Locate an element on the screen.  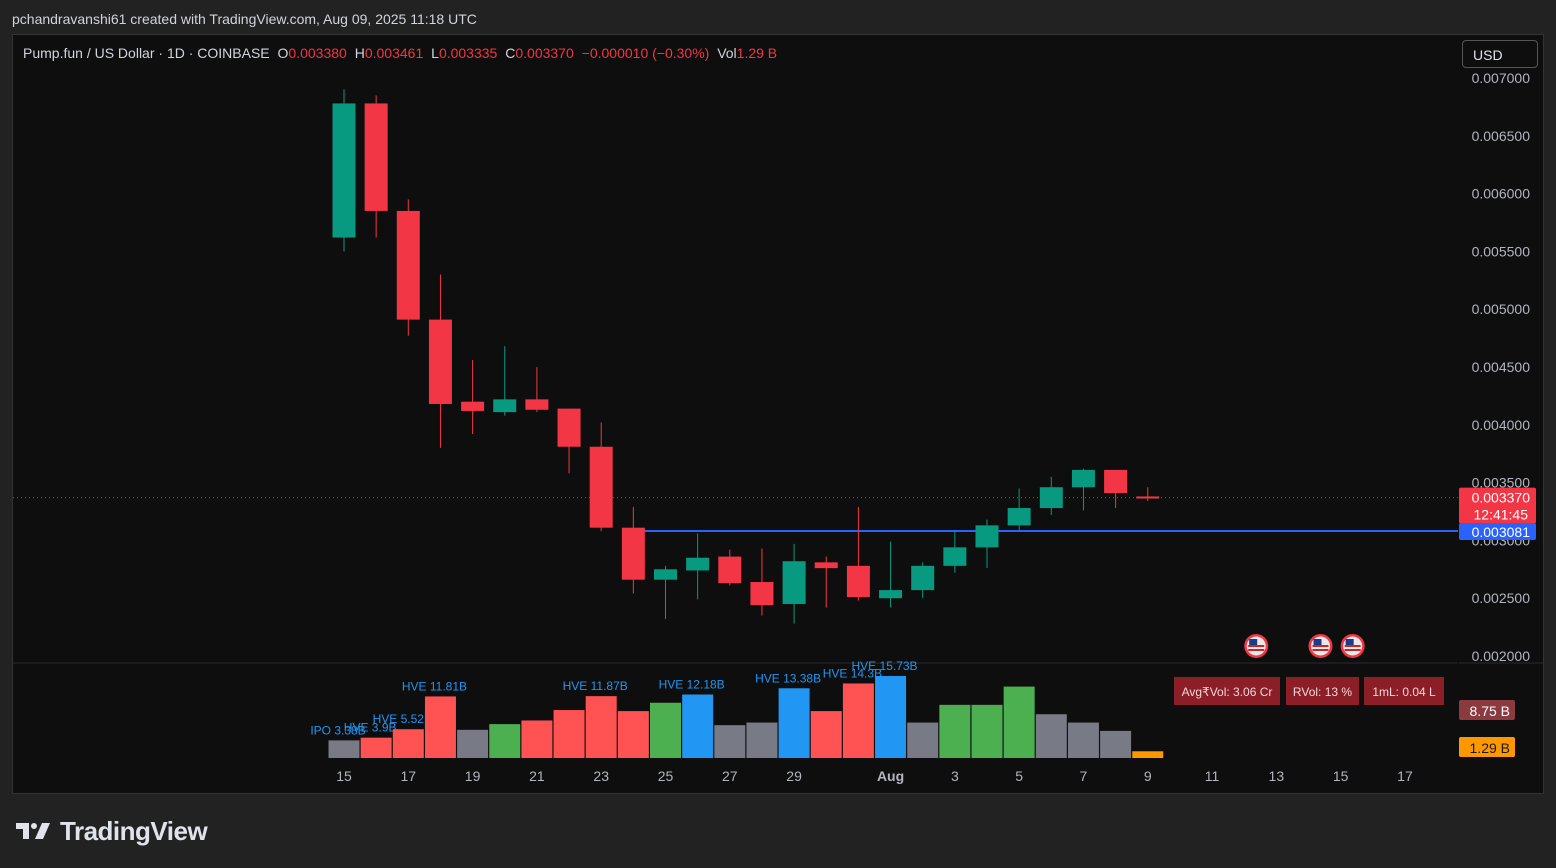
stat-box is located at coordinates (1404, 691).